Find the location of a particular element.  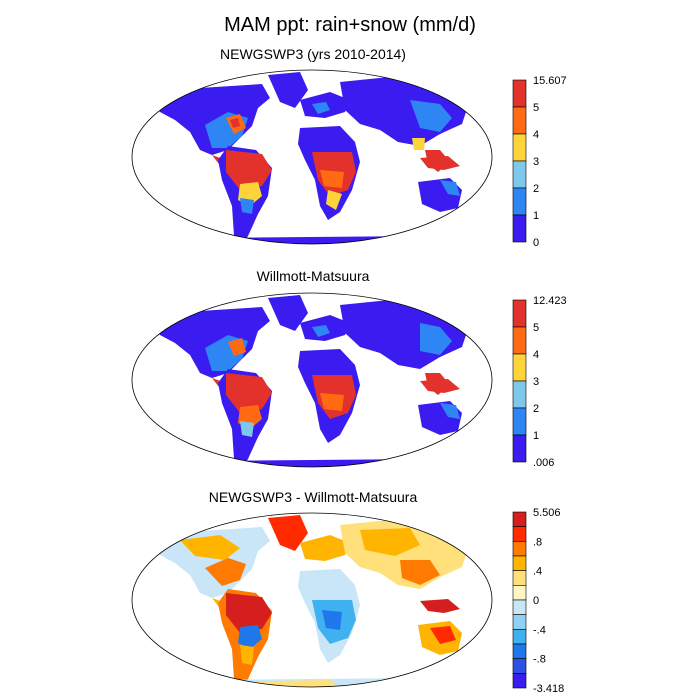

panel-1-title: NEWGSWP3 (yrs 2010-2014) is located at coordinates (313, 54).